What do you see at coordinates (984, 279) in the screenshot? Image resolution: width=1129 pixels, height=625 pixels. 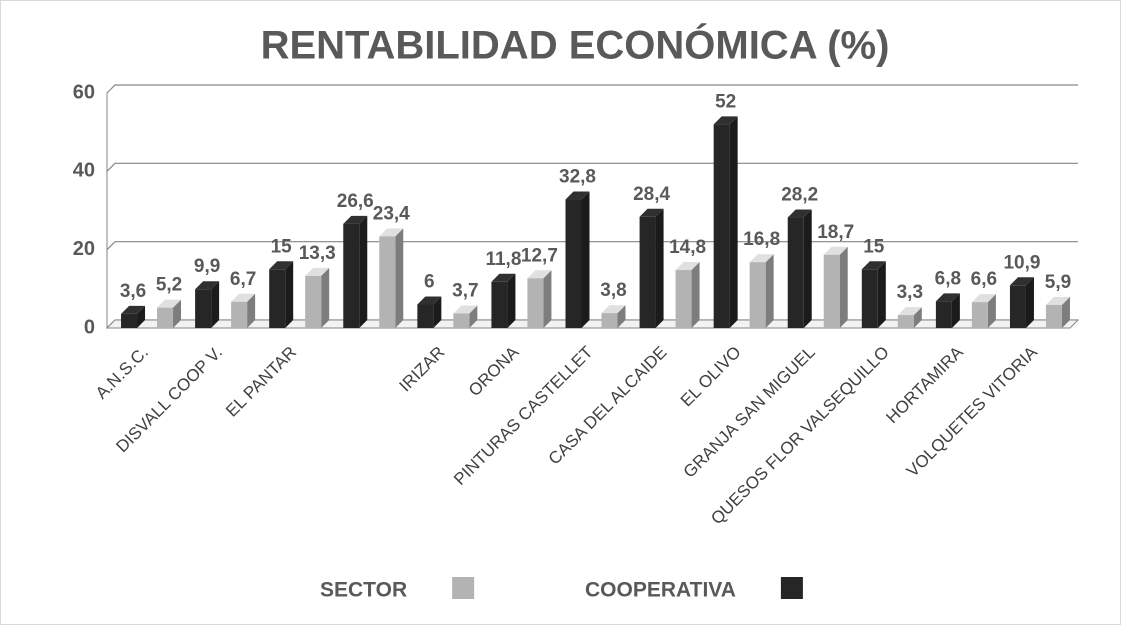 I see `data-label: 6,6` at bounding box center [984, 279].